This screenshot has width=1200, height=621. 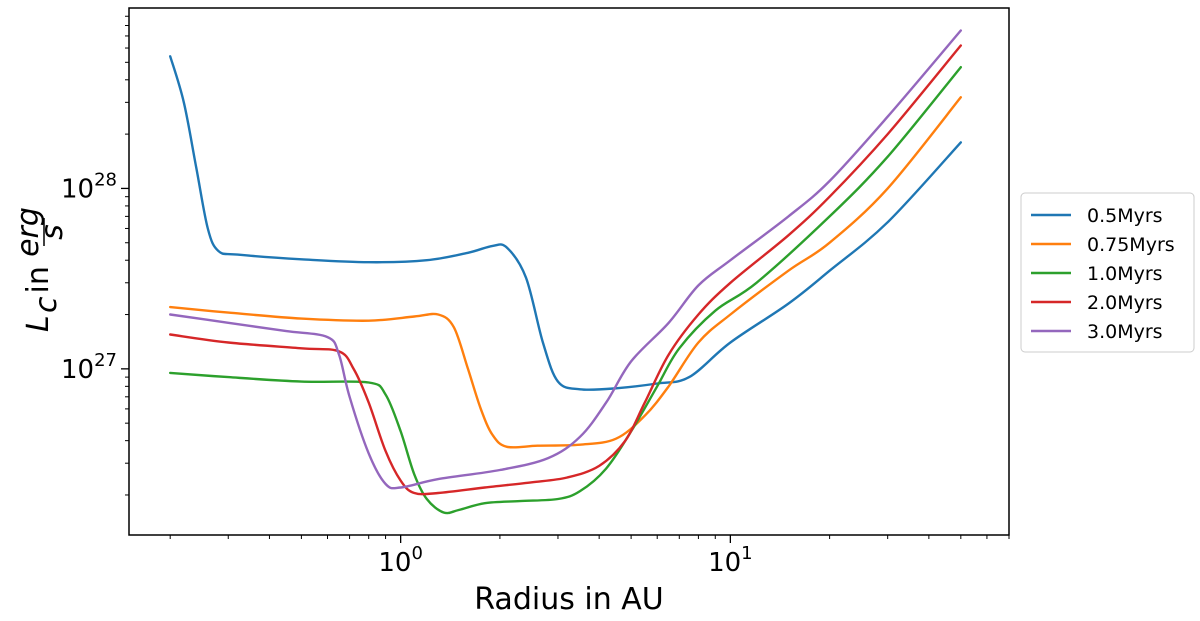 What do you see at coordinates (1131, 245) in the screenshot?
I see `legend-label-2: 0.75Myrs` at bounding box center [1131, 245].